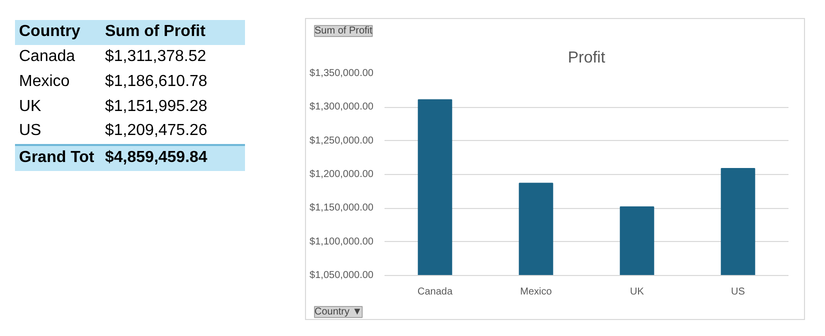 The height and width of the screenshot is (336, 825). I want to click on y-tick-label: $1,150,000.00, so click(342, 208).